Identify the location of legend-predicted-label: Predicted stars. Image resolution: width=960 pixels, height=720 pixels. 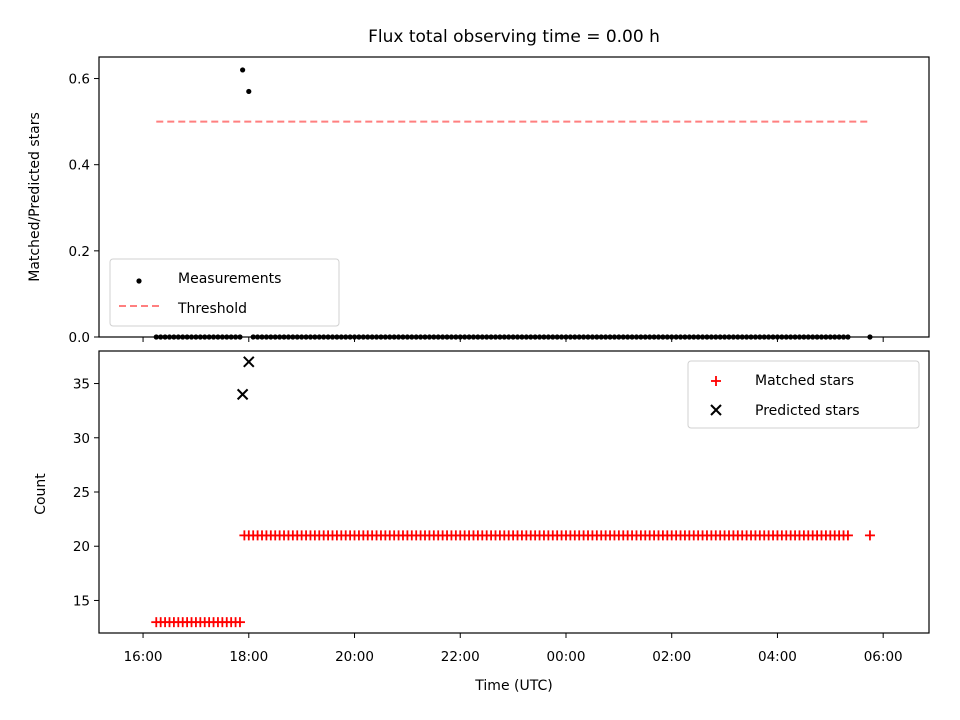
(807, 411).